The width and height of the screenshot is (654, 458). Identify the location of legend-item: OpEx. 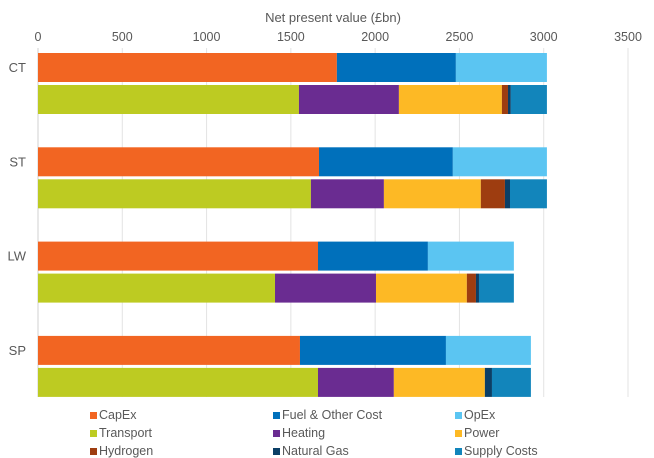
(475, 415).